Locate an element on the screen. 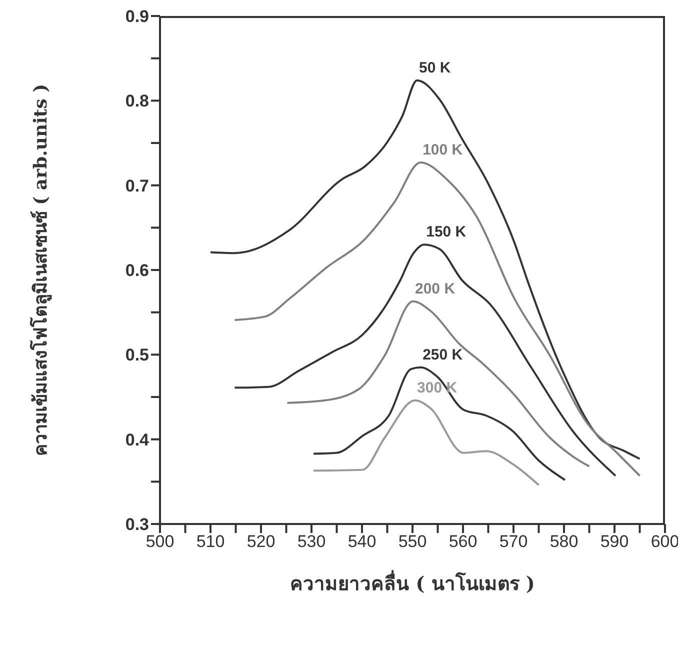 Image resolution: width=686 pixels, height=648 pixels. series-label: 50 K is located at coordinates (435, 67).